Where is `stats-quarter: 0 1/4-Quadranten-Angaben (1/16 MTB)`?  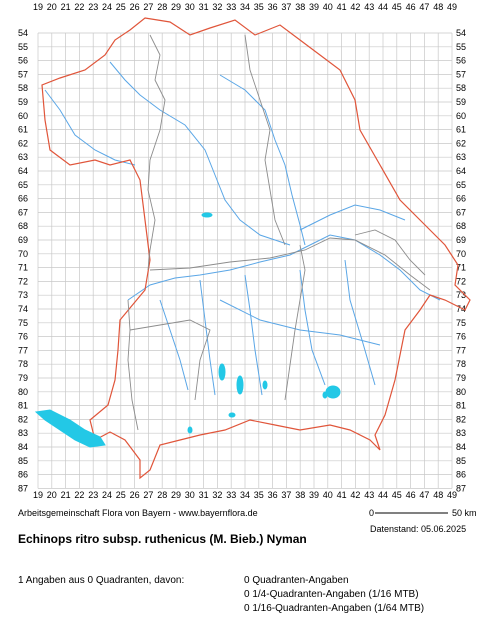 stats-quarter: 0 1/4-Quadranten-Angaben (1/16 MTB) is located at coordinates (331, 594).